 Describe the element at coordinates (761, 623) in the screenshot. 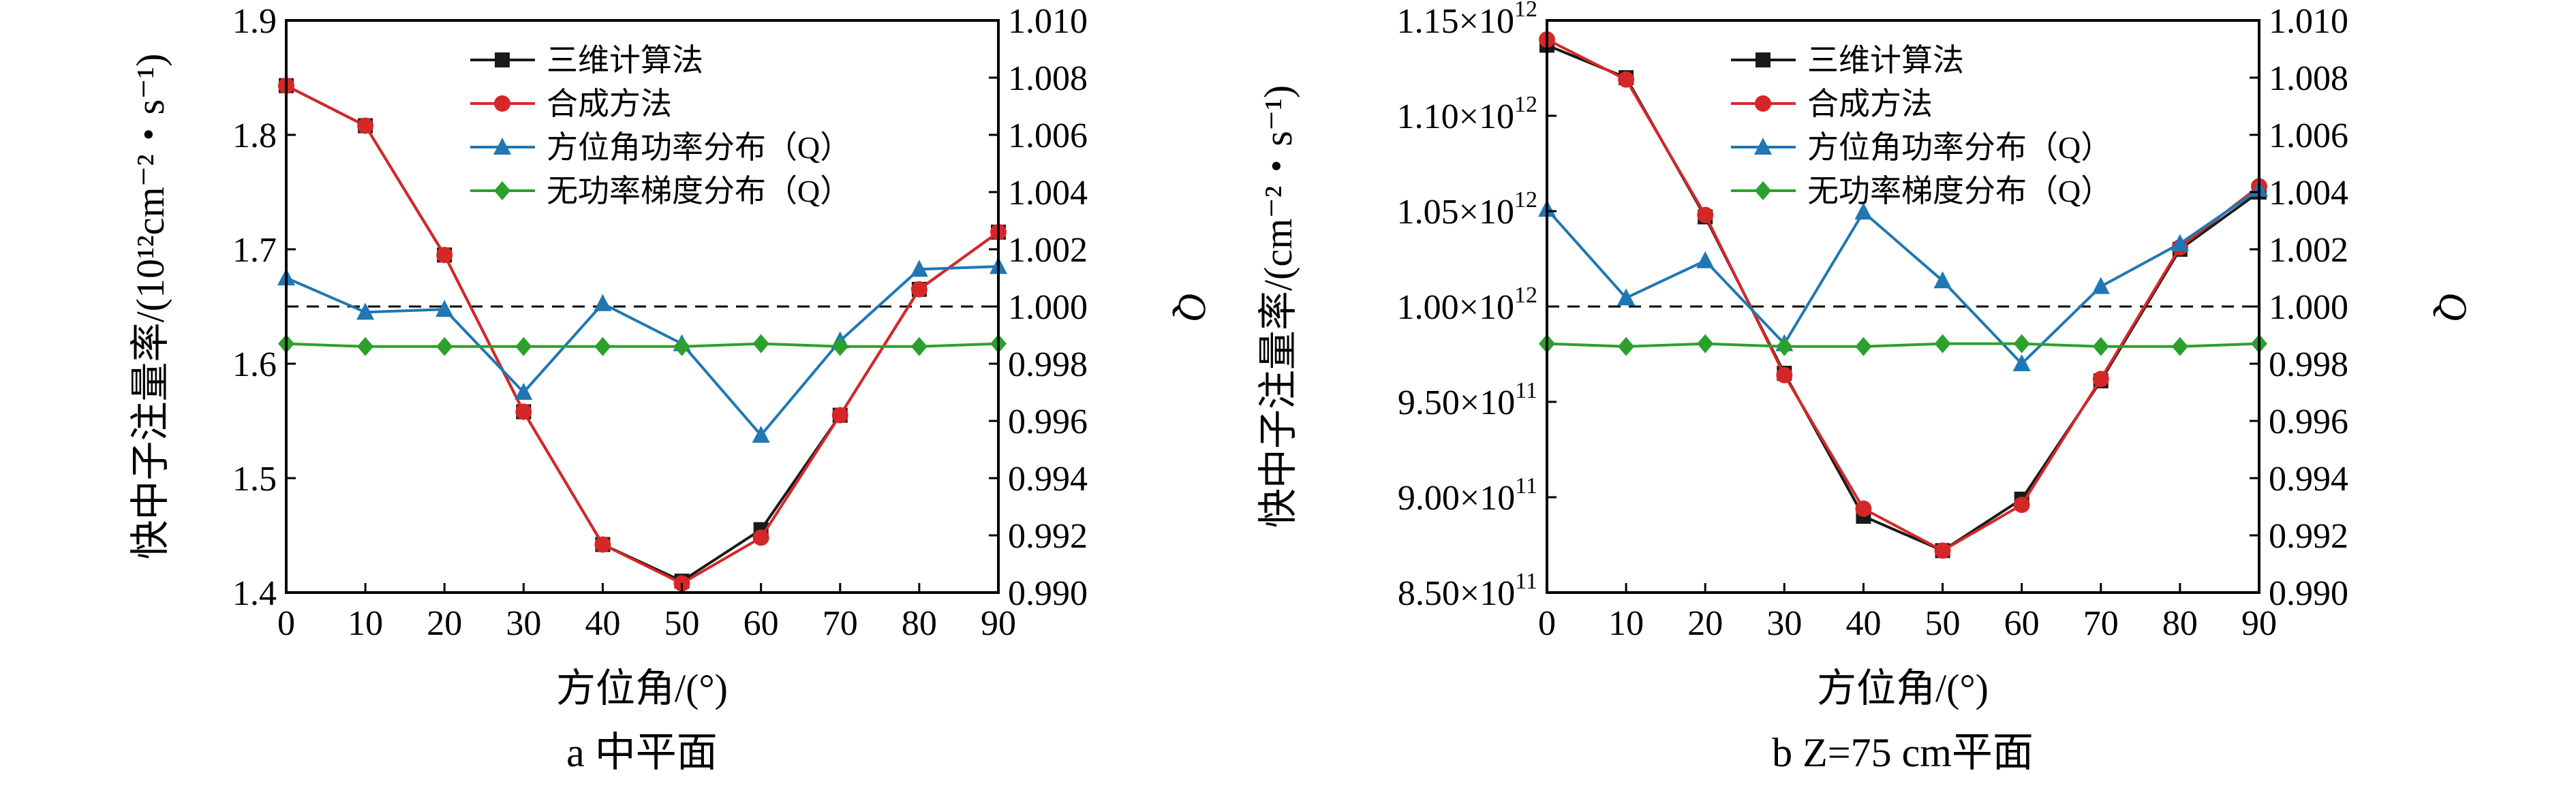

I see `x-tick-label: 60` at that location.